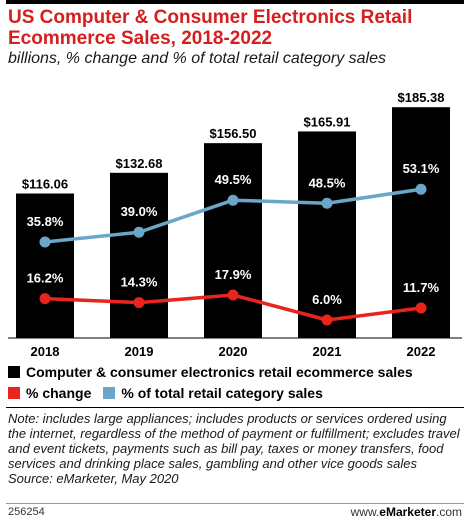 This screenshot has width=470, height=521. Describe the element at coordinates (45, 299) in the screenshot. I see `change-point-2018` at that location.